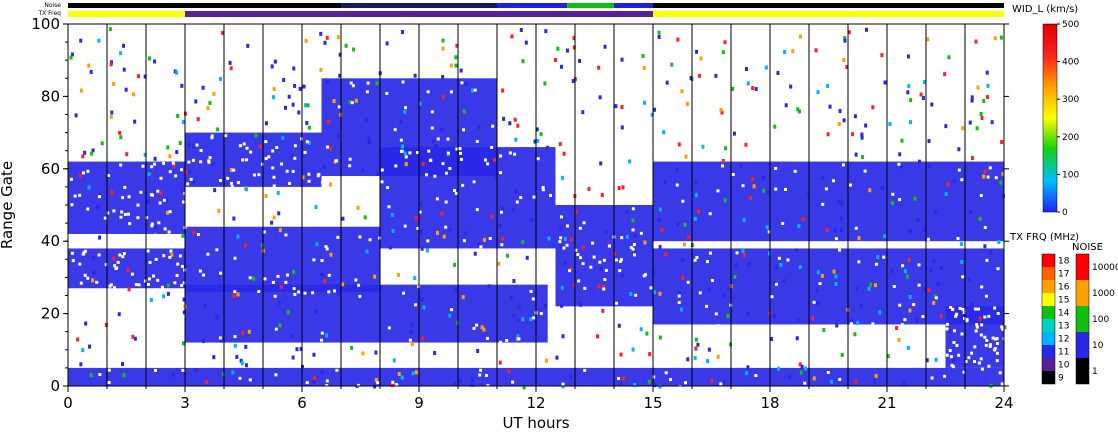  What do you see at coordinates (1064, 288) in the screenshot?
I see `txfreq-colorbar-label: 16` at bounding box center [1064, 288].